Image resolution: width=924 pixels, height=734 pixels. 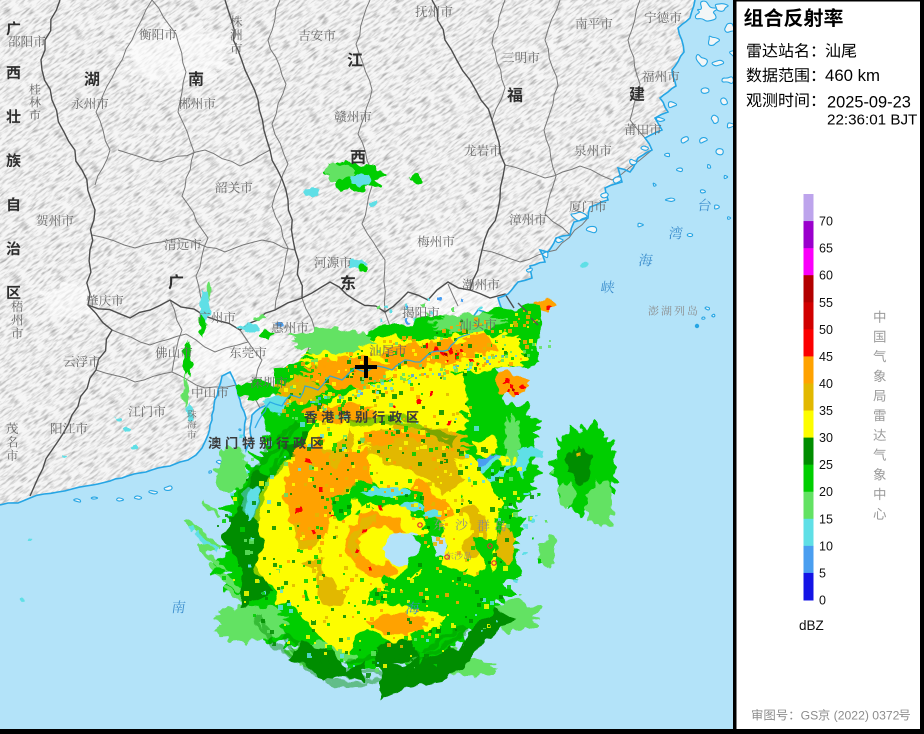 What do you see at coordinates (826, 519) in the screenshot?
I see `svg-text: 15` at bounding box center [826, 519].